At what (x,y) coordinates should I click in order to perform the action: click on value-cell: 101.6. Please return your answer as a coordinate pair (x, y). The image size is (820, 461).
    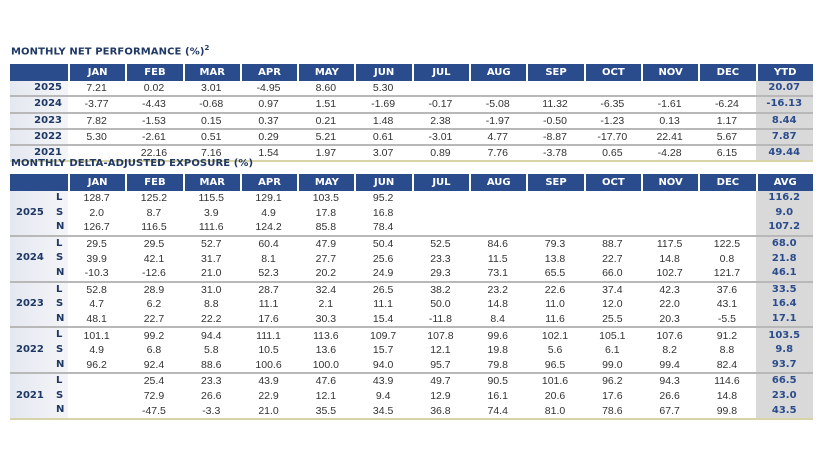
    Looking at the image, I should click on (555, 380).